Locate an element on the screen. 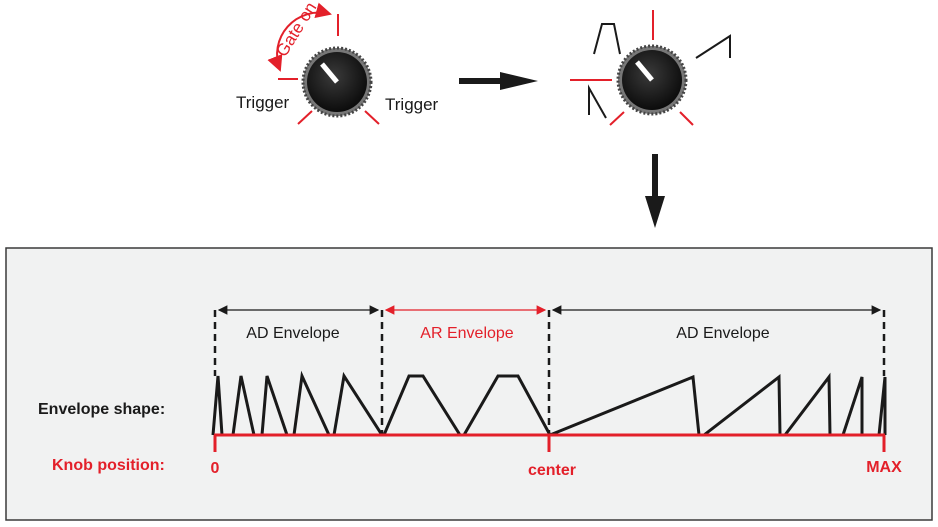  knob-tick-marks is located at coordinates (329, 69).